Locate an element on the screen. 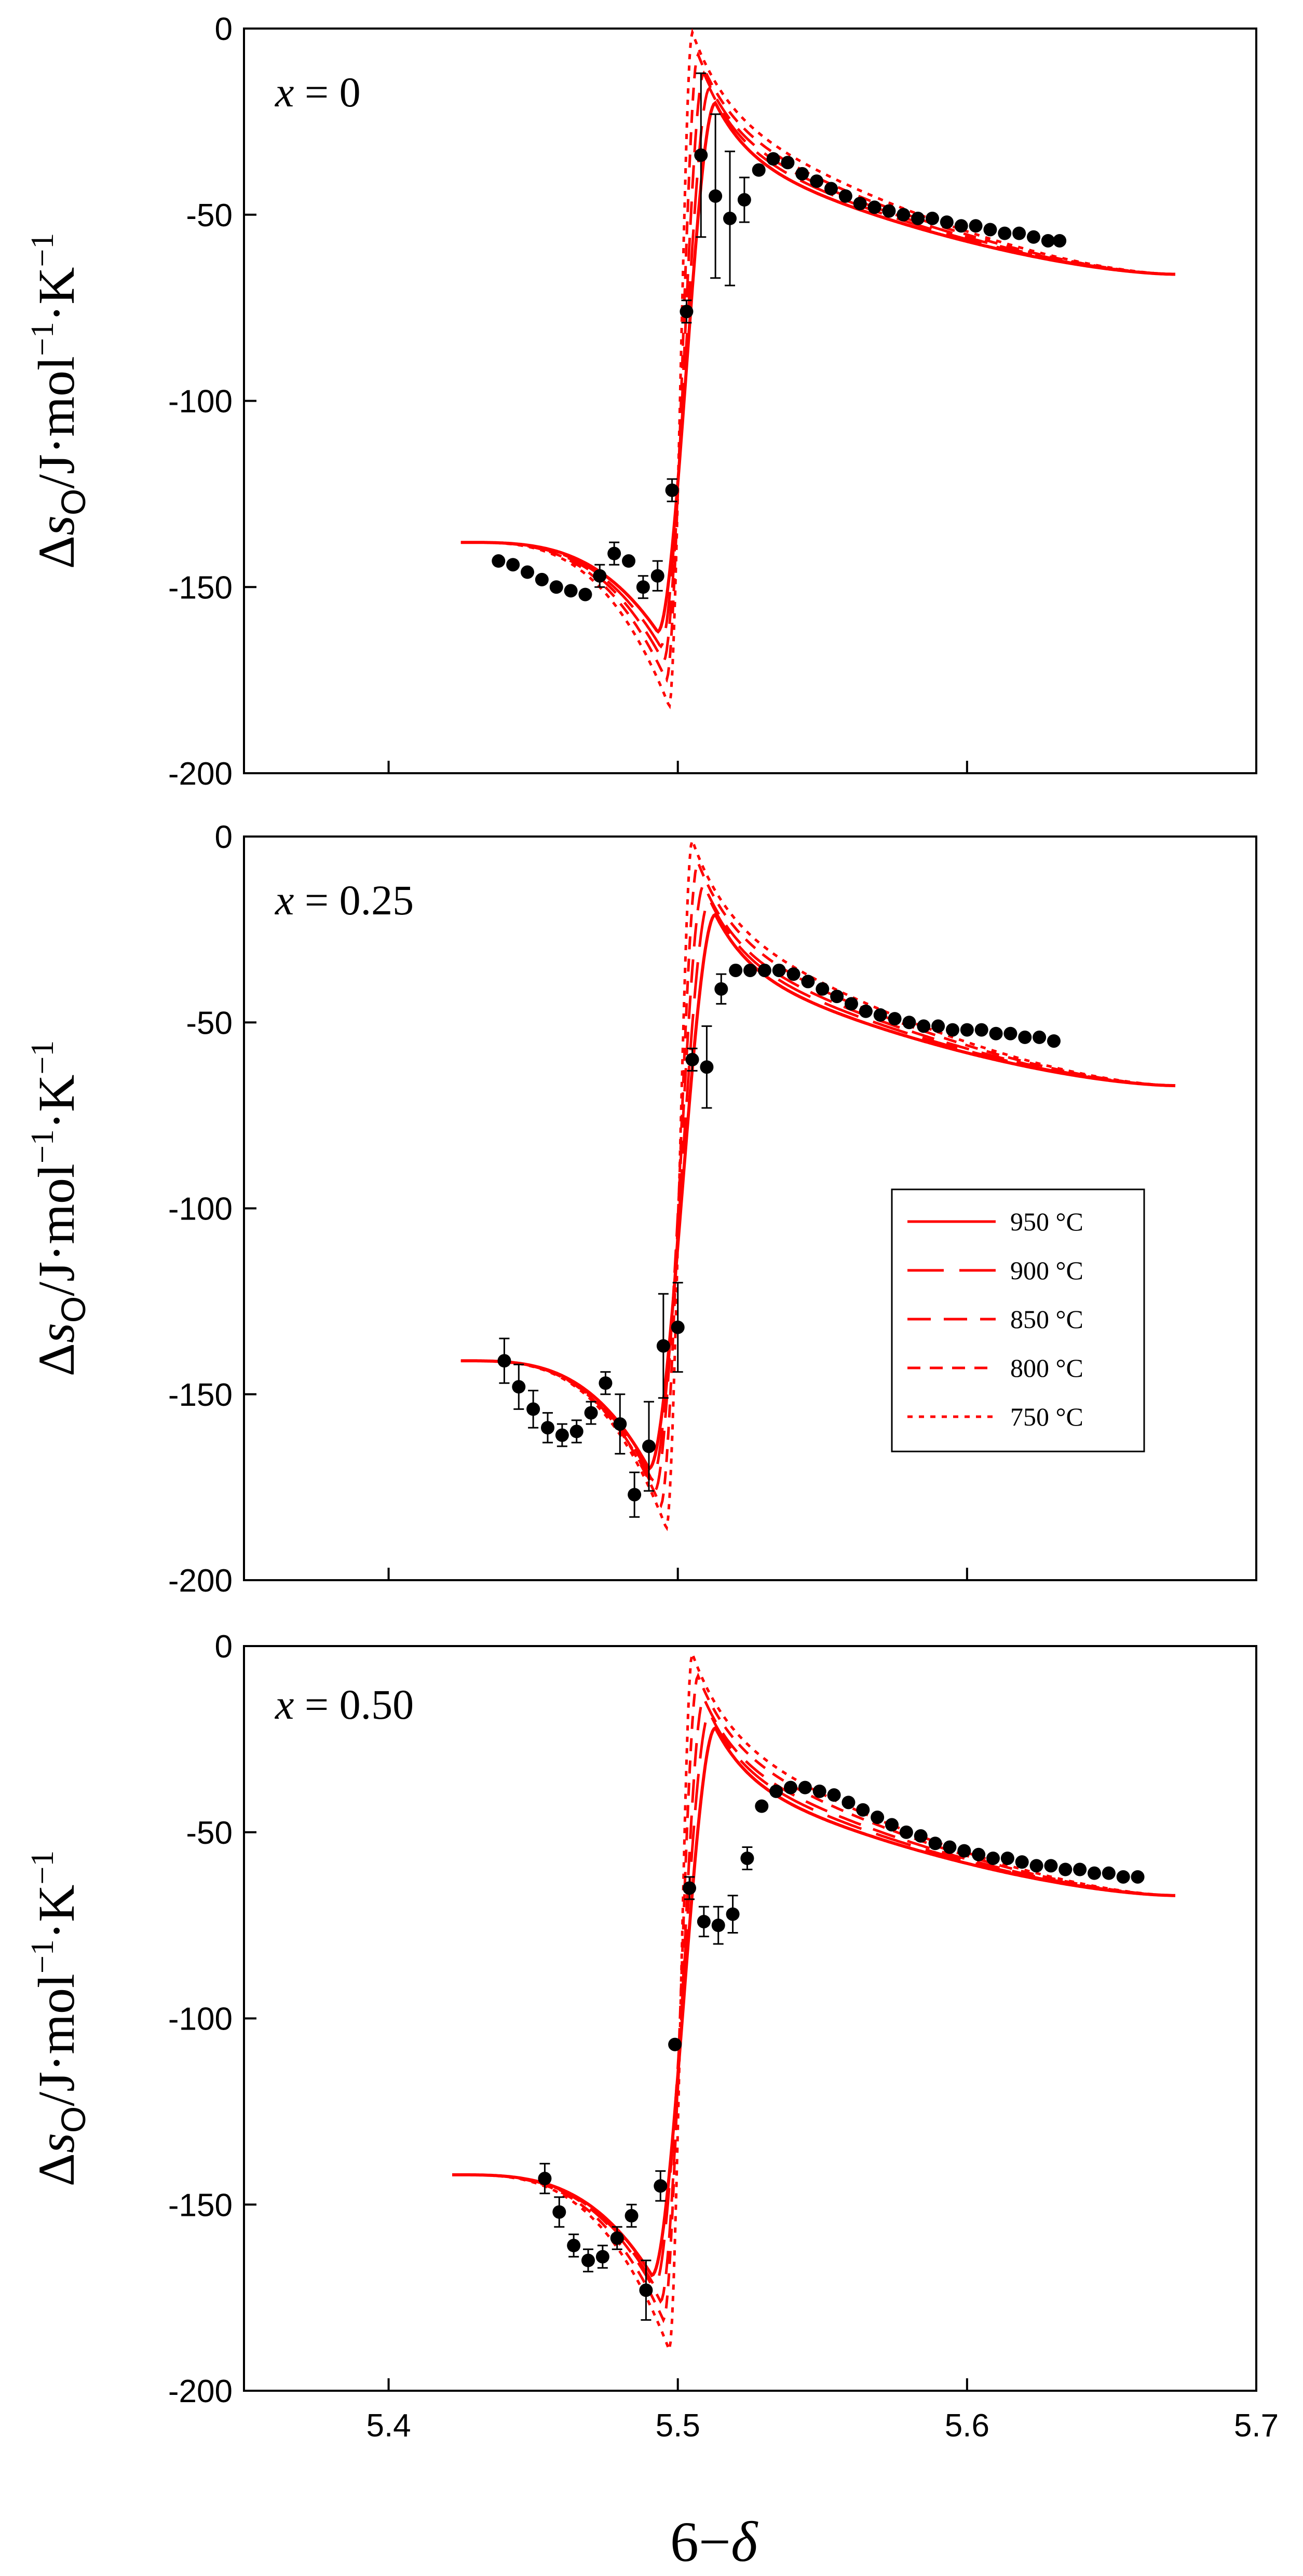 Image resolution: width=1303 pixels, height=2576 pixels. y-tick-label: 0 is located at coordinates (224, 29).